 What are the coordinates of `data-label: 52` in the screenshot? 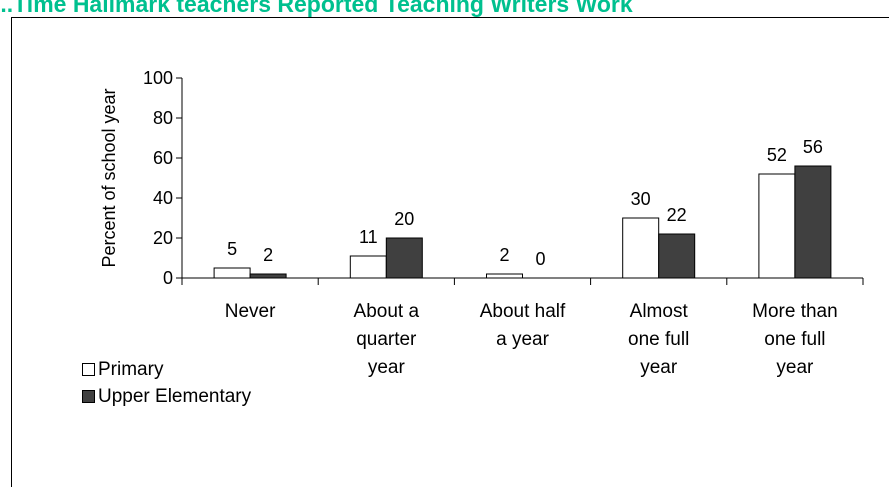 It's located at (777, 155).